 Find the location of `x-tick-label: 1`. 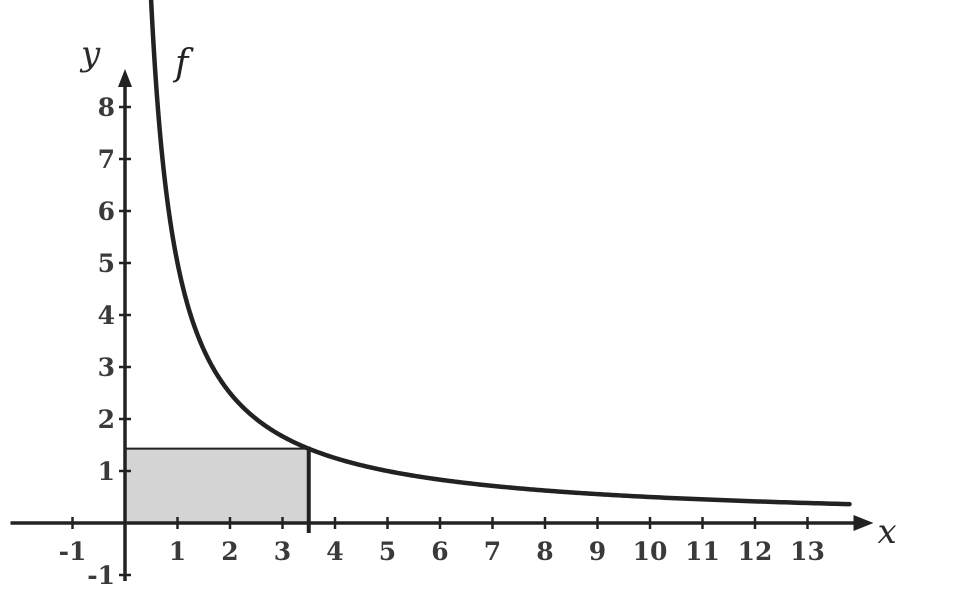

x-tick-label: 1 is located at coordinates (177, 551).